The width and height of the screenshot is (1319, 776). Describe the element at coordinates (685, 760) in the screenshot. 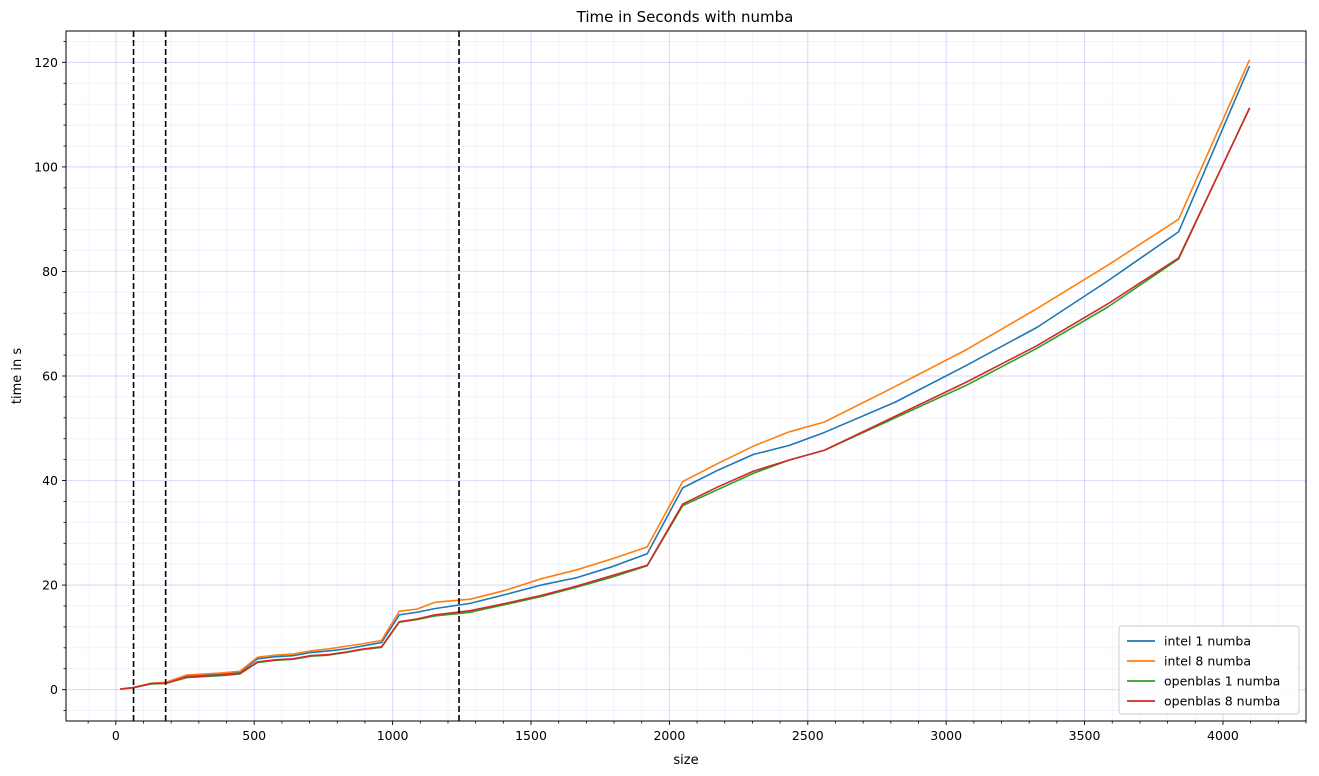

I see `x-axis-label: size` at that location.